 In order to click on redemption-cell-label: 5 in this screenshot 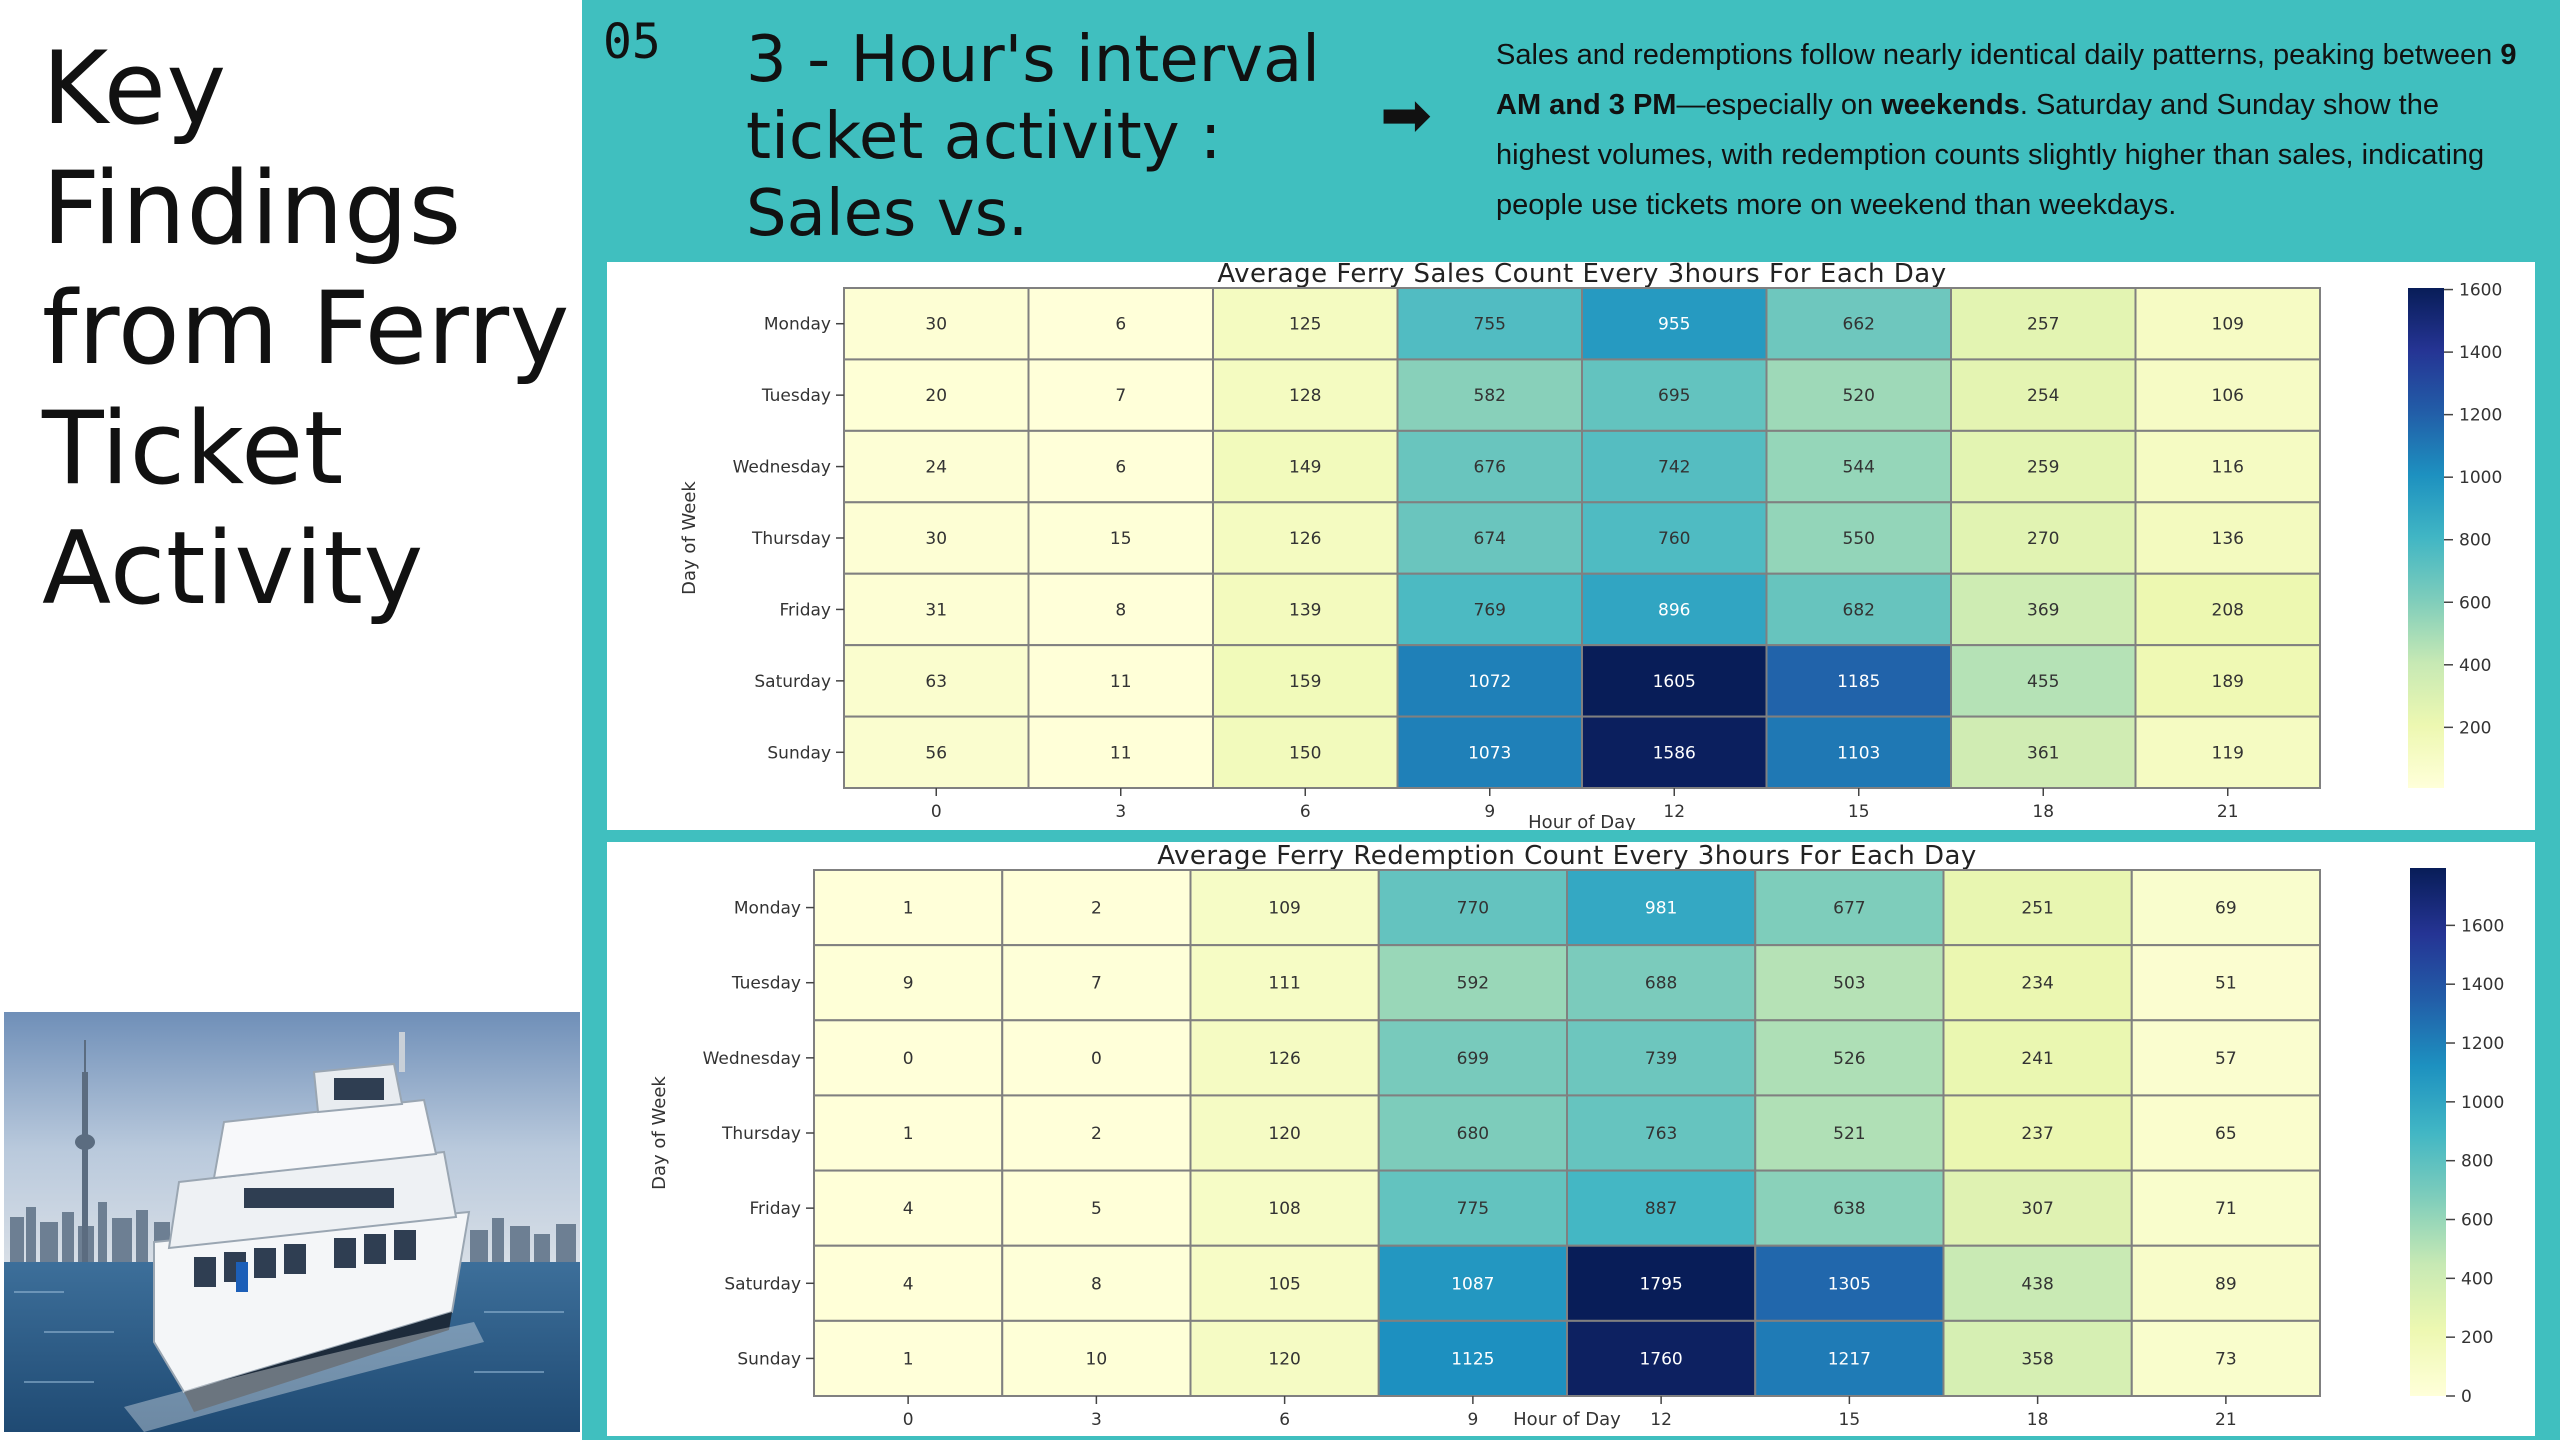, I will do `click(1096, 1209)`.